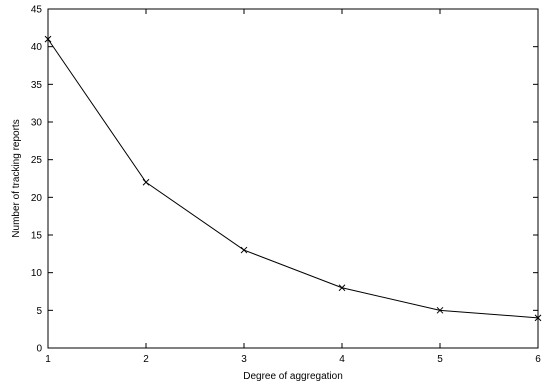 This screenshot has width=547, height=386. I want to click on x-tick-label: 4, so click(342, 359).